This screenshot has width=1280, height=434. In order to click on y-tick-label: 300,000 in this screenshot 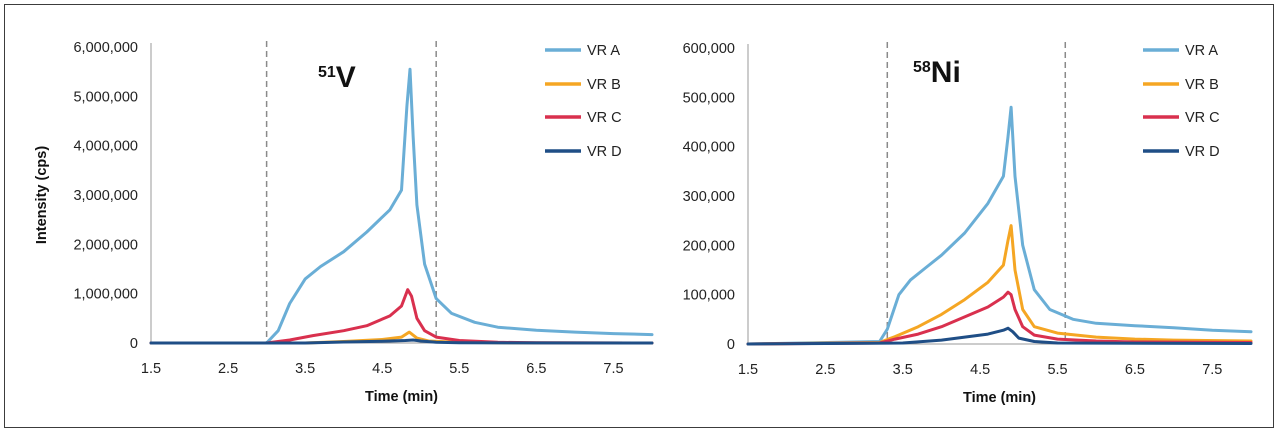, I will do `click(709, 197)`.